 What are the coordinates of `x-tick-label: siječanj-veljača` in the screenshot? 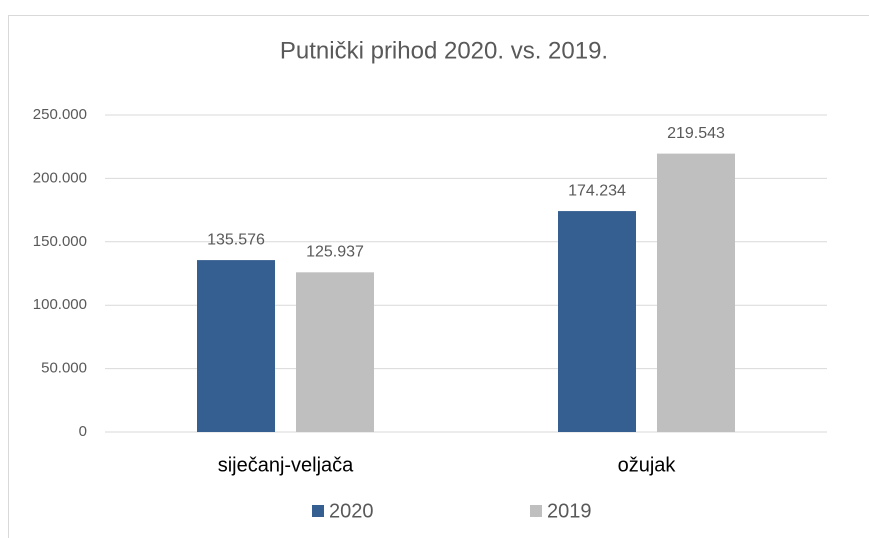 It's located at (286, 465).